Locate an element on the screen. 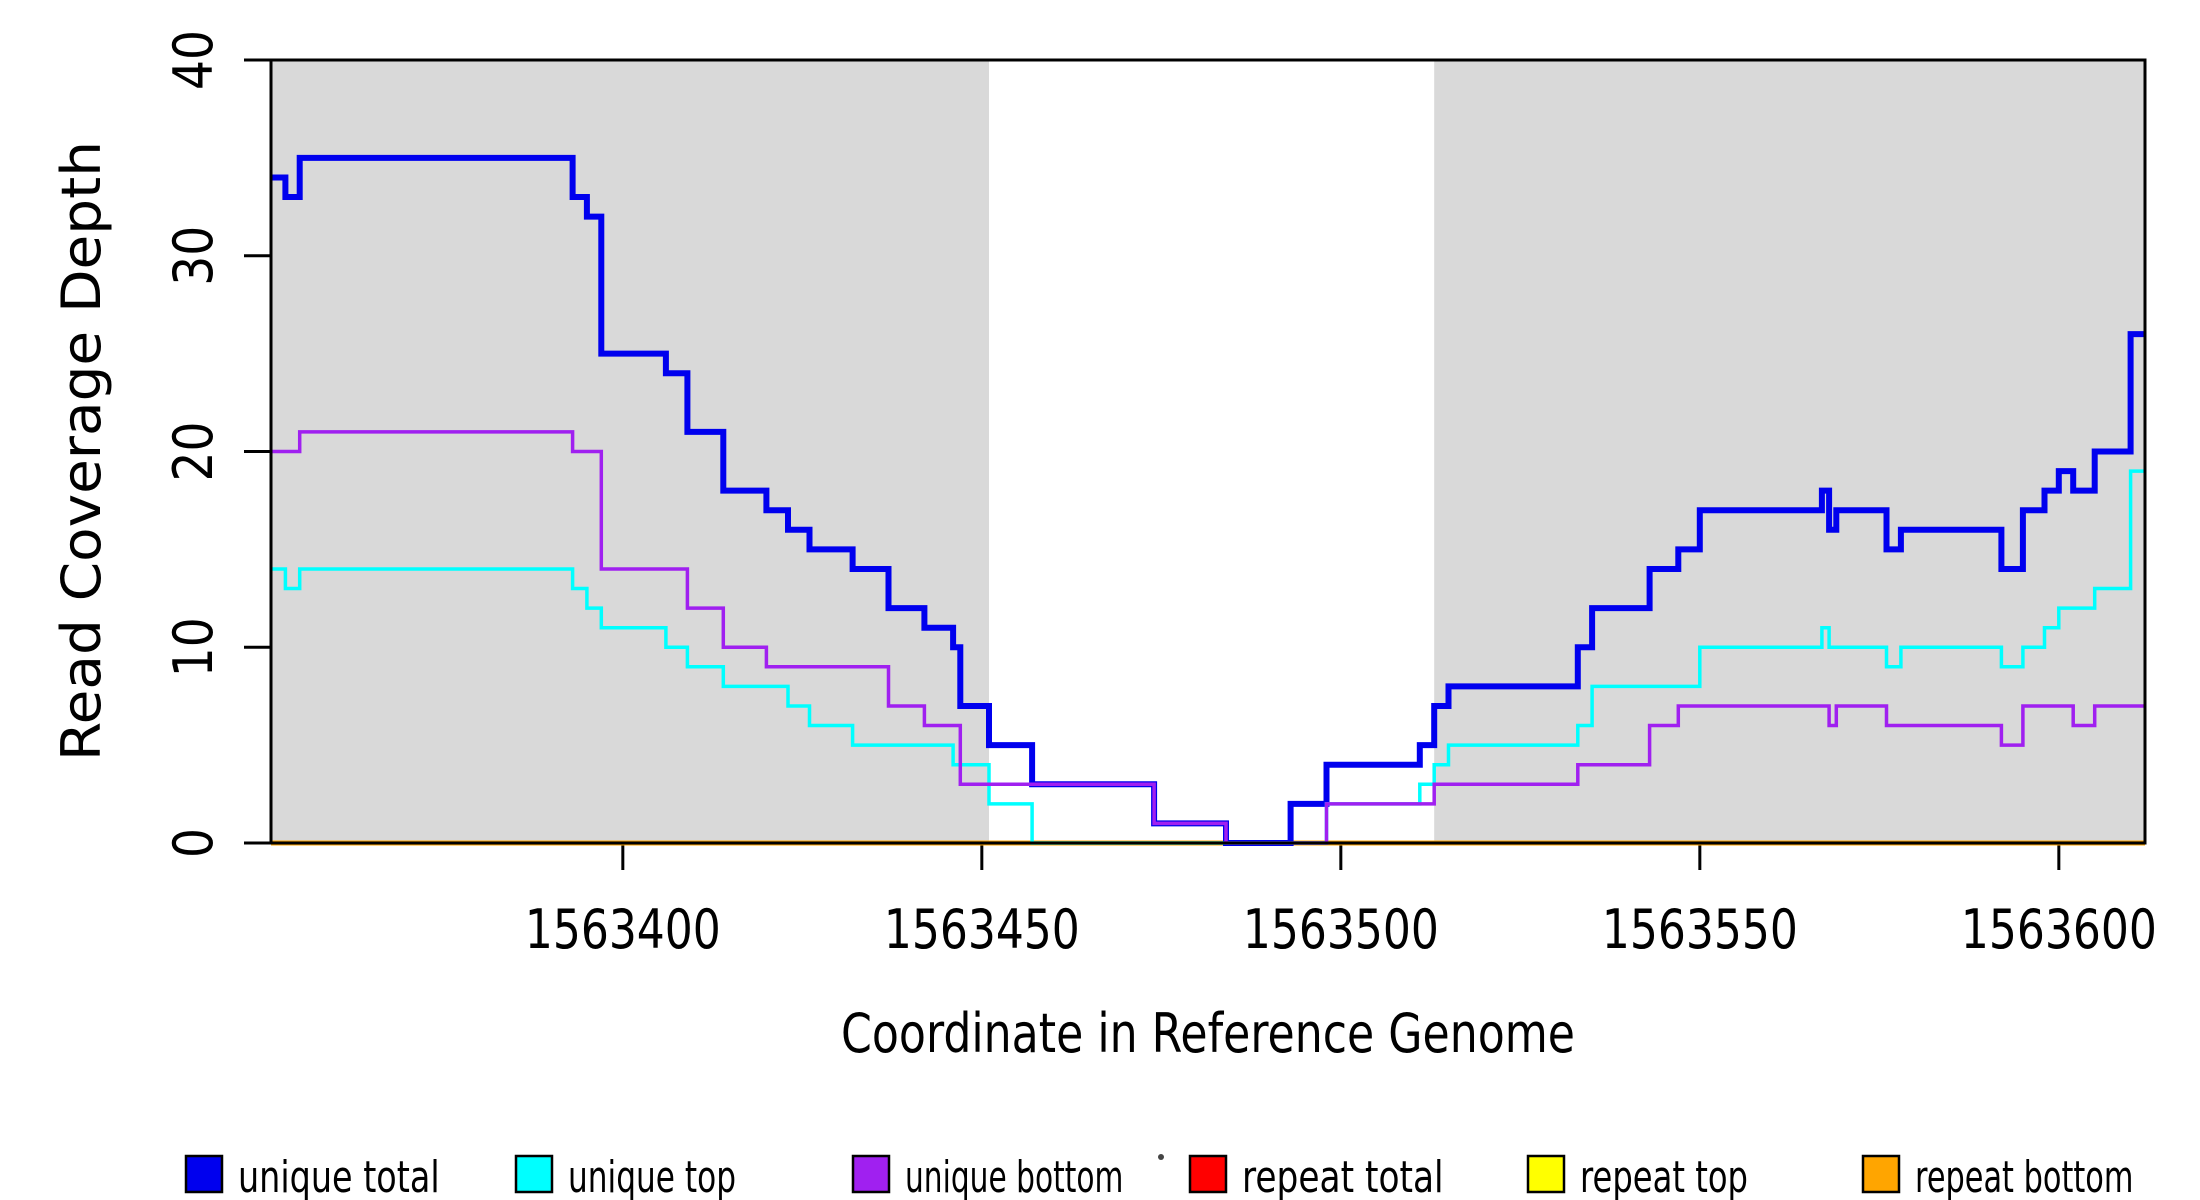 This screenshot has height=1200, width=2200. y-tick-label: 10 is located at coordinates (193, 647).